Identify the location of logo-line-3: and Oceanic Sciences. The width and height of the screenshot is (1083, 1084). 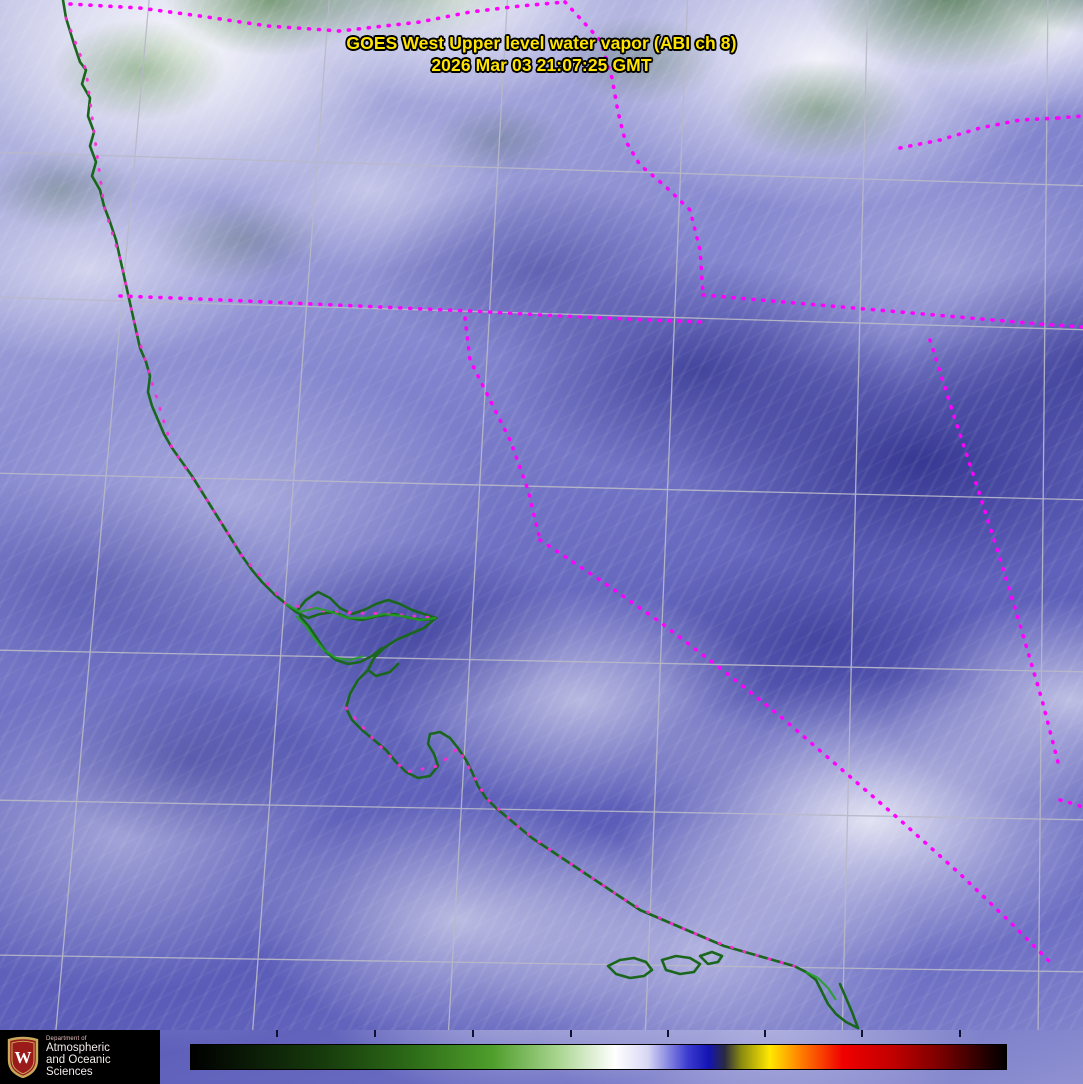
(78, 1066).